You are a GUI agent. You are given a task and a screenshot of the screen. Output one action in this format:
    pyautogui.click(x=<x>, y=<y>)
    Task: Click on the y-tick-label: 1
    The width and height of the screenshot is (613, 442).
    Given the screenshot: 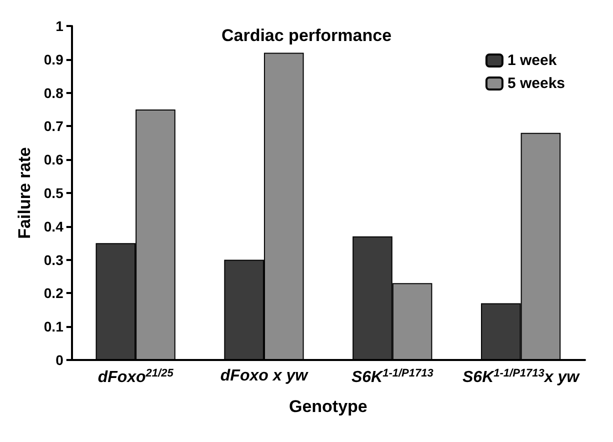 What is the action you would take?
    pyautogui.click(x=60, y=26)
    